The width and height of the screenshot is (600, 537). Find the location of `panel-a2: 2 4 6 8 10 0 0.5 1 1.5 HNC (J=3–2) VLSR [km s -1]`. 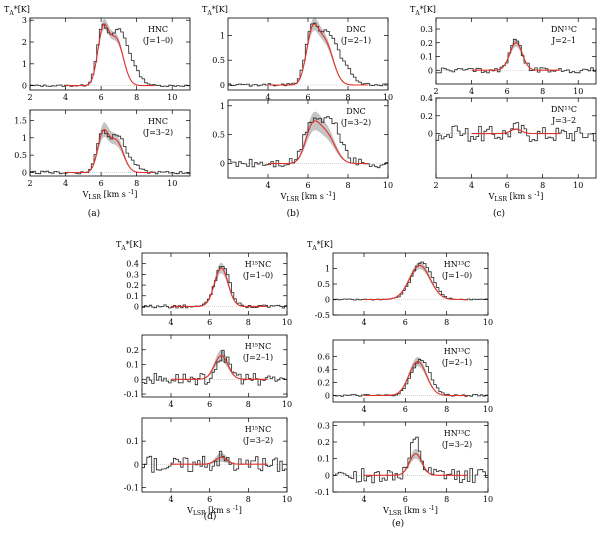

panel-a2: 2 4 6 8 10 0 0.5 1 1.5 HNC (J=3–2) VLSR [km s -1] is located at coordinates (102, 155).